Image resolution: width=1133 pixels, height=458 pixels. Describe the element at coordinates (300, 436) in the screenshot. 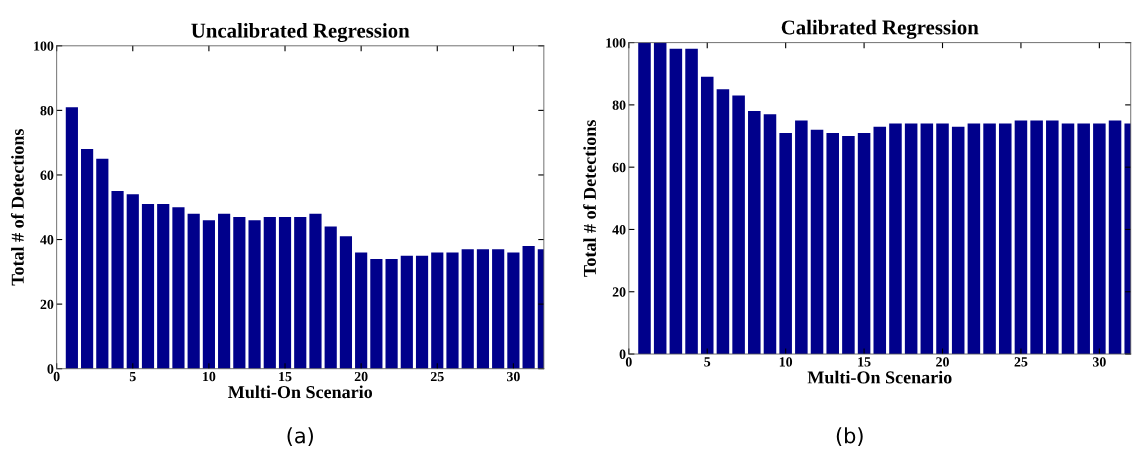

I see `text: (a)` at that location.